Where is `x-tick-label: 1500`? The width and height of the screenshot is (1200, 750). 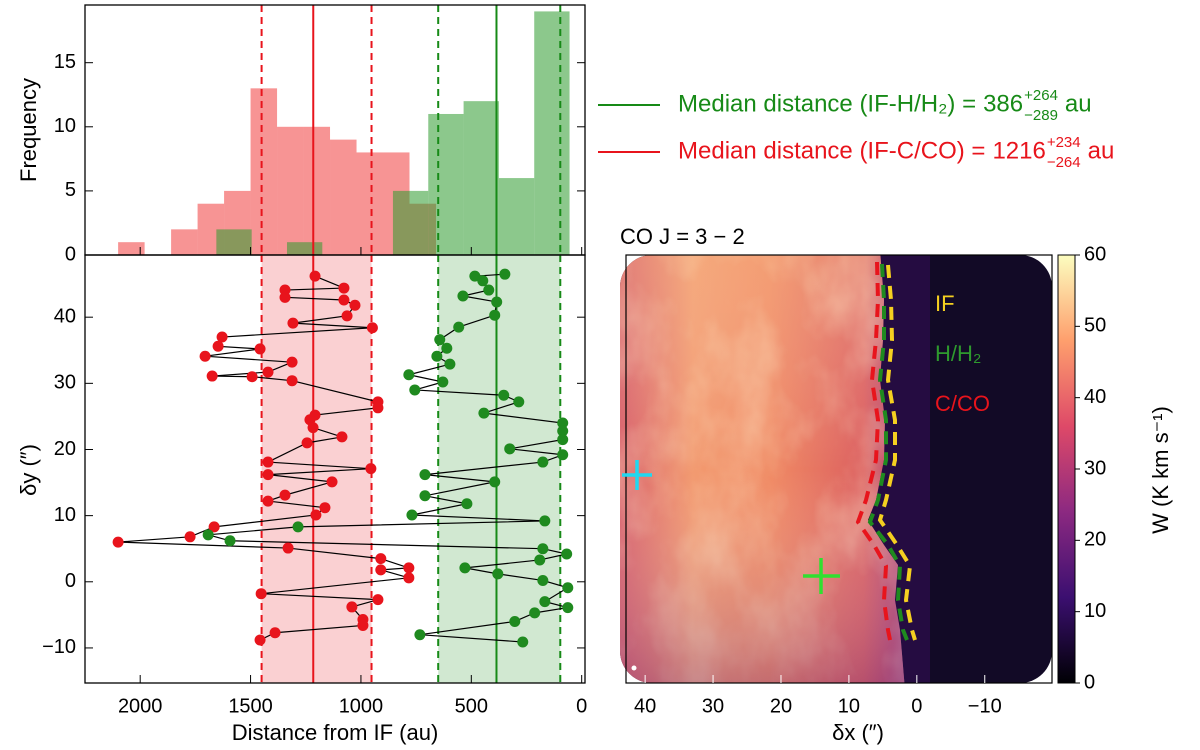 x-tick-label: 1500 is located at coordinates (250, 706).